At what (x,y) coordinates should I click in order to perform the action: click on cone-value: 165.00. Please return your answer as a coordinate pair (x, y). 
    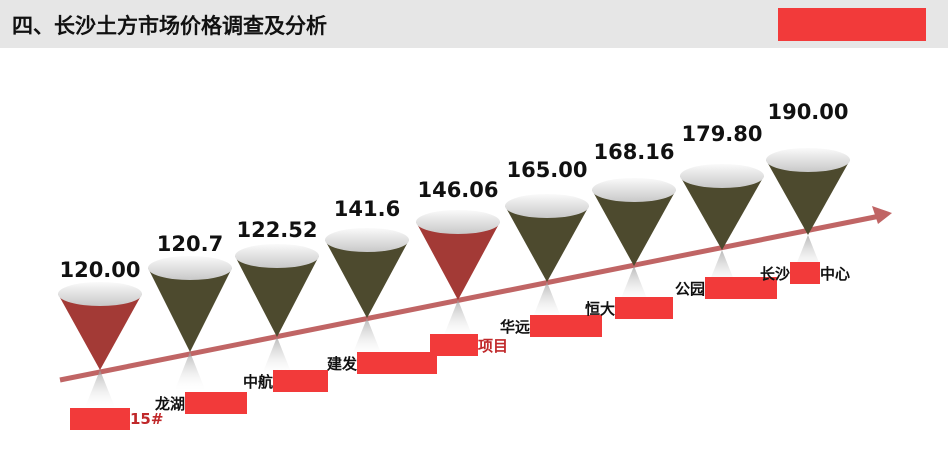
    Looking at the image, I should click on (547, 170).